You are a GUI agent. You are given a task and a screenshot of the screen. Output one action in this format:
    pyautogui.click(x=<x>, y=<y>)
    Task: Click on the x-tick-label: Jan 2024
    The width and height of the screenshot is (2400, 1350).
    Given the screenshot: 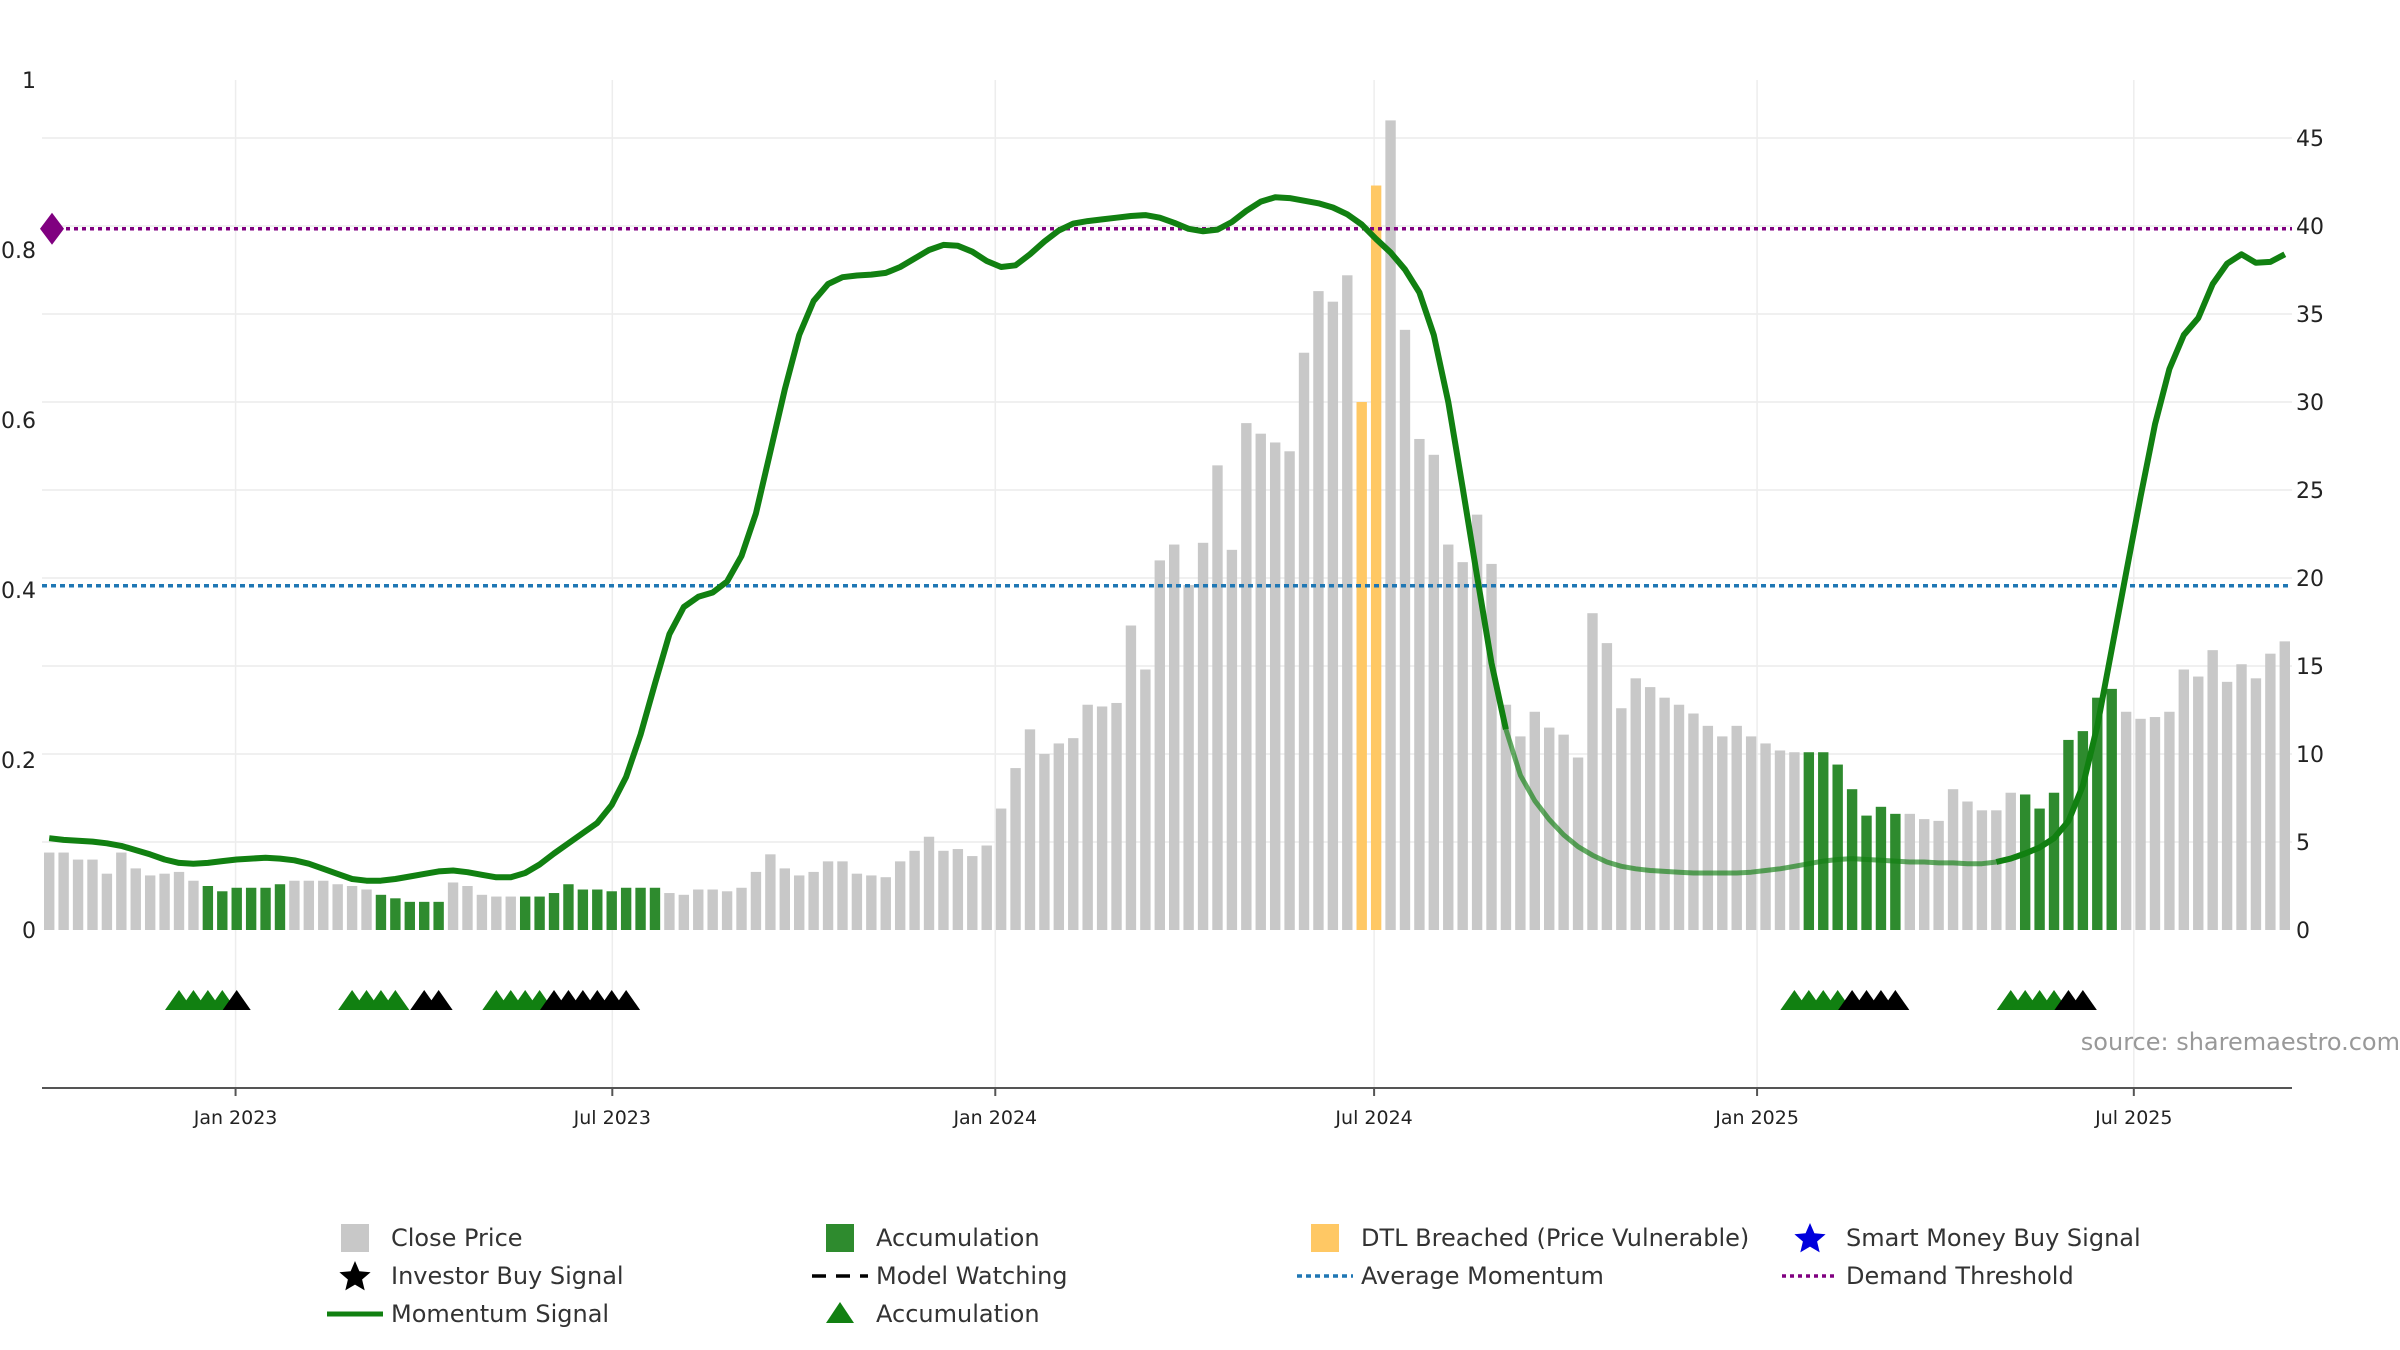 What is the action you would take?
    pyautogui.click(x=994, y=1118)
    